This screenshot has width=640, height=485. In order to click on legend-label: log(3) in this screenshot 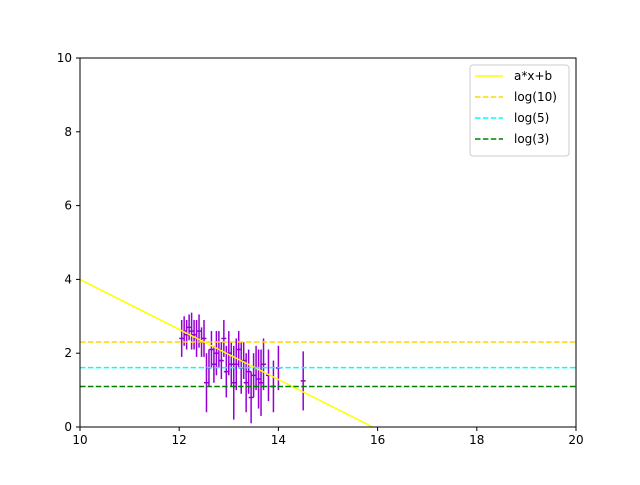, I will do `click(531, 139)`.